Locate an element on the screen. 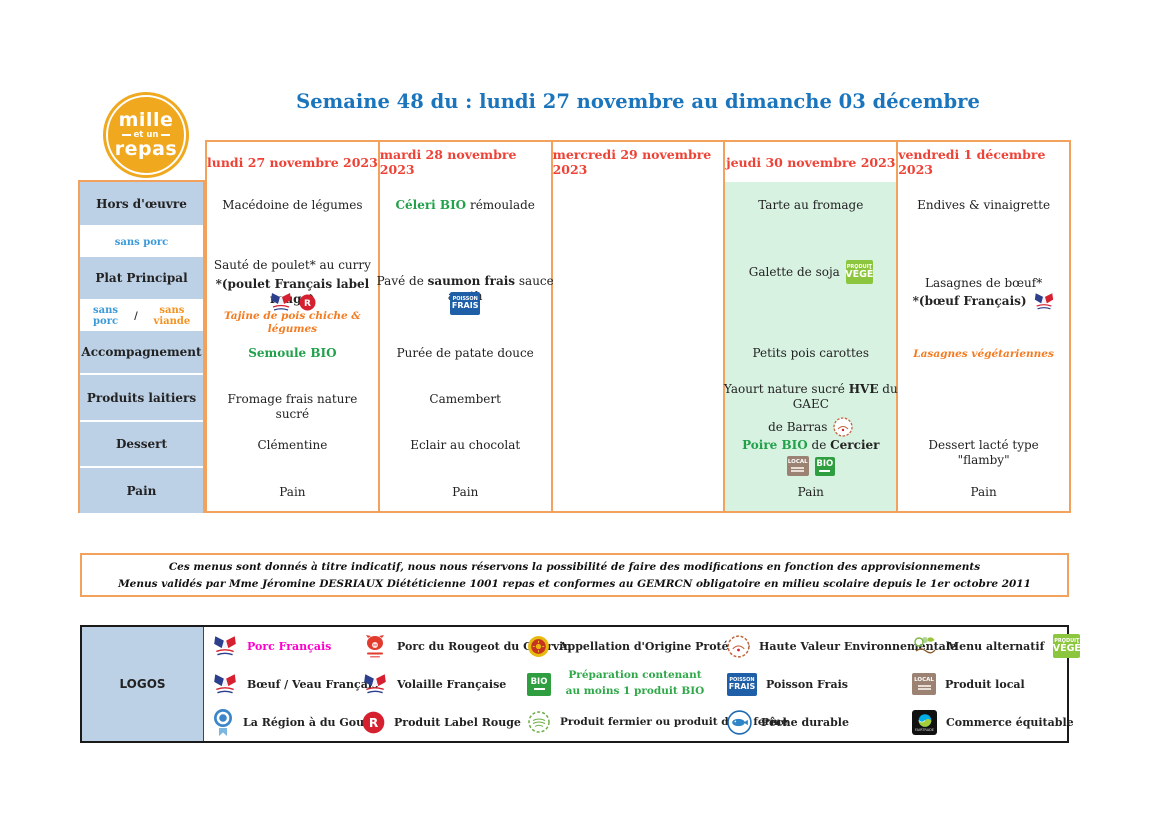 The width and height of the screenshot is (1169, 827). menu-alternatif-sketch-icon is located at coordinates (925, 645).